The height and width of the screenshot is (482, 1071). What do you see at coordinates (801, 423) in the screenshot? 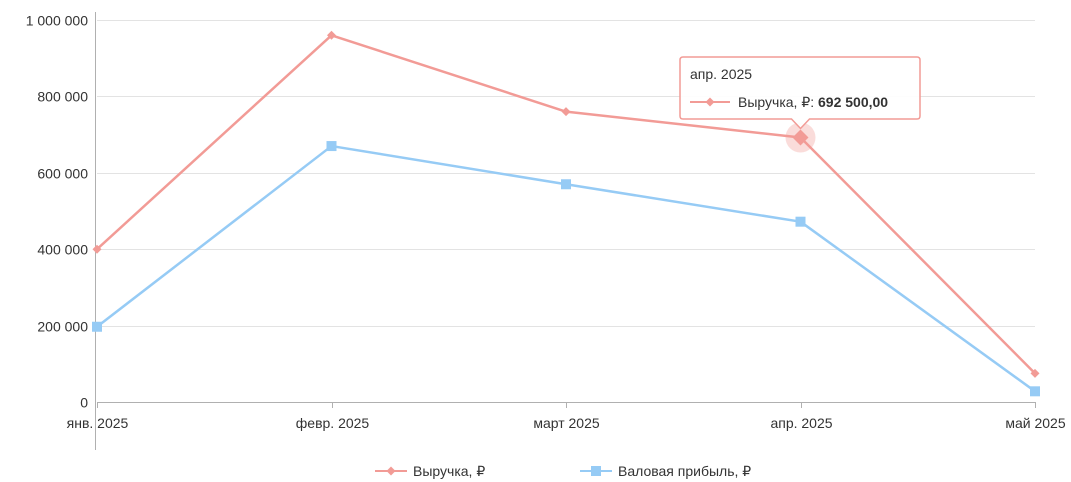
I see `x-tick-label: апр. 2025` at bounding box center [801, 423].